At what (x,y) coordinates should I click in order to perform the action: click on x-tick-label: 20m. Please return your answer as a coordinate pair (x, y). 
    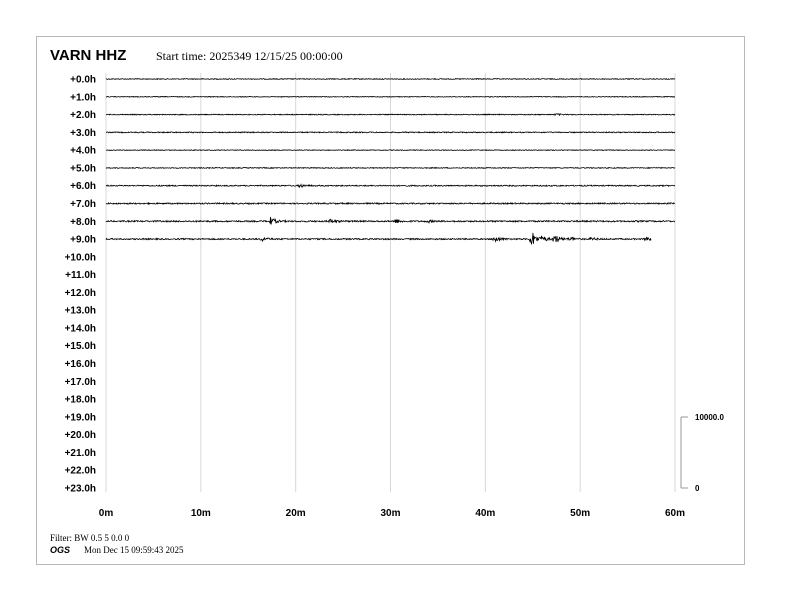
    Looking at the image, I should click on (296, 513).